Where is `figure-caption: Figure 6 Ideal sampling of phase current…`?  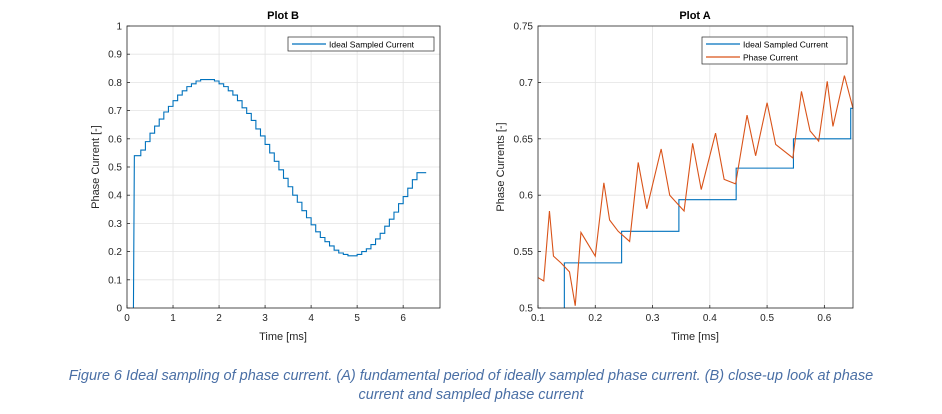 figure-caption: Figure 6 Ideal sampling of phase current… is located at coordinates (471, 386).